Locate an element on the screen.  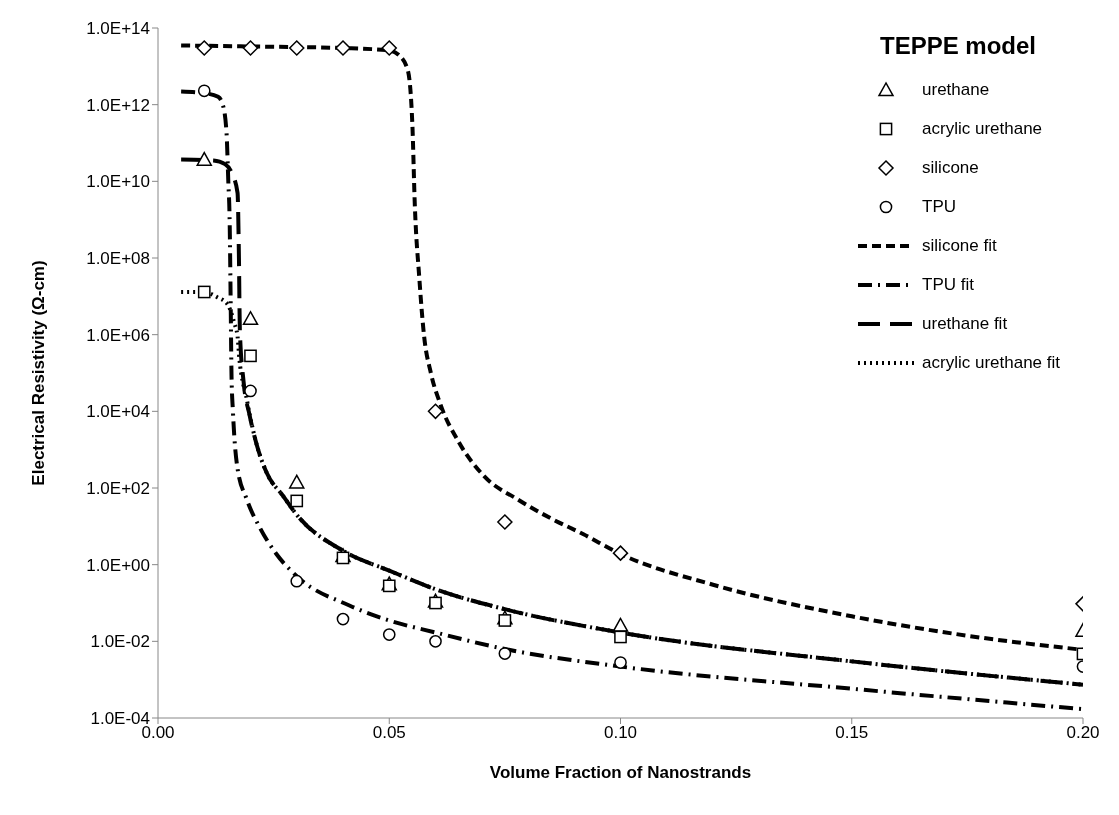
legend-title: TEPPE model is located at coordinates (958, 46).